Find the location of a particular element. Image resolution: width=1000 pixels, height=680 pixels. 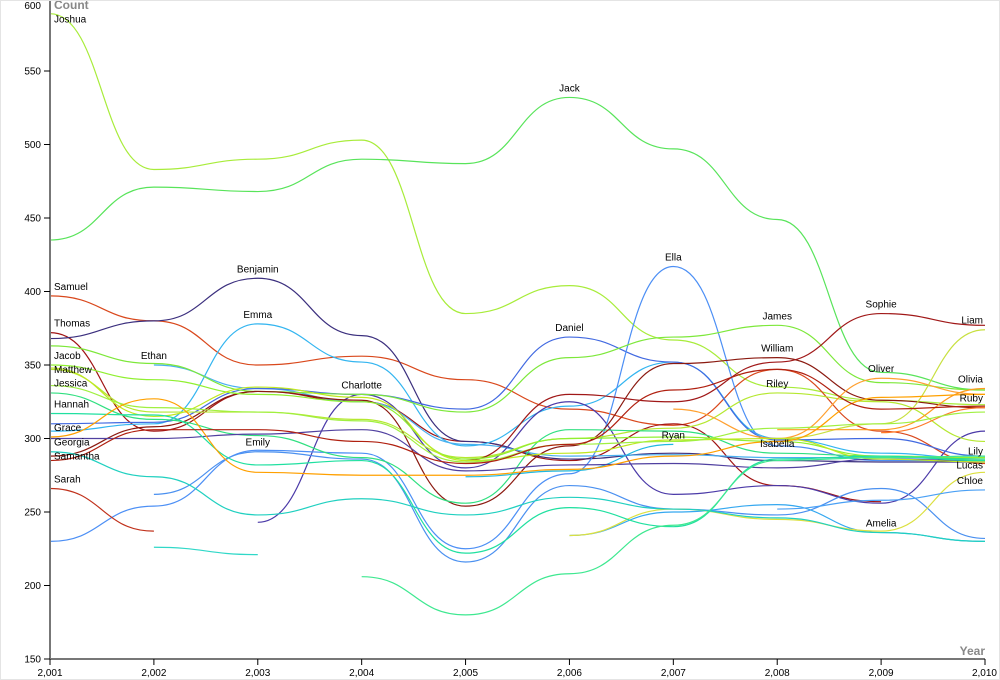

series-label-riley: Riley is located at coordinates (777, 384).